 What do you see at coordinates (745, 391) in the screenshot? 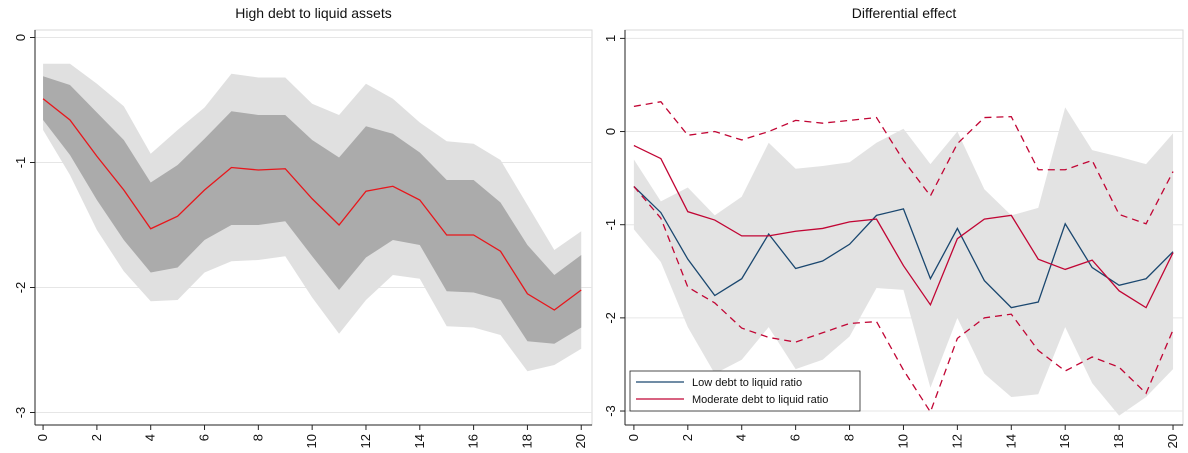
I see `legend` at bounding box center [745, 391].